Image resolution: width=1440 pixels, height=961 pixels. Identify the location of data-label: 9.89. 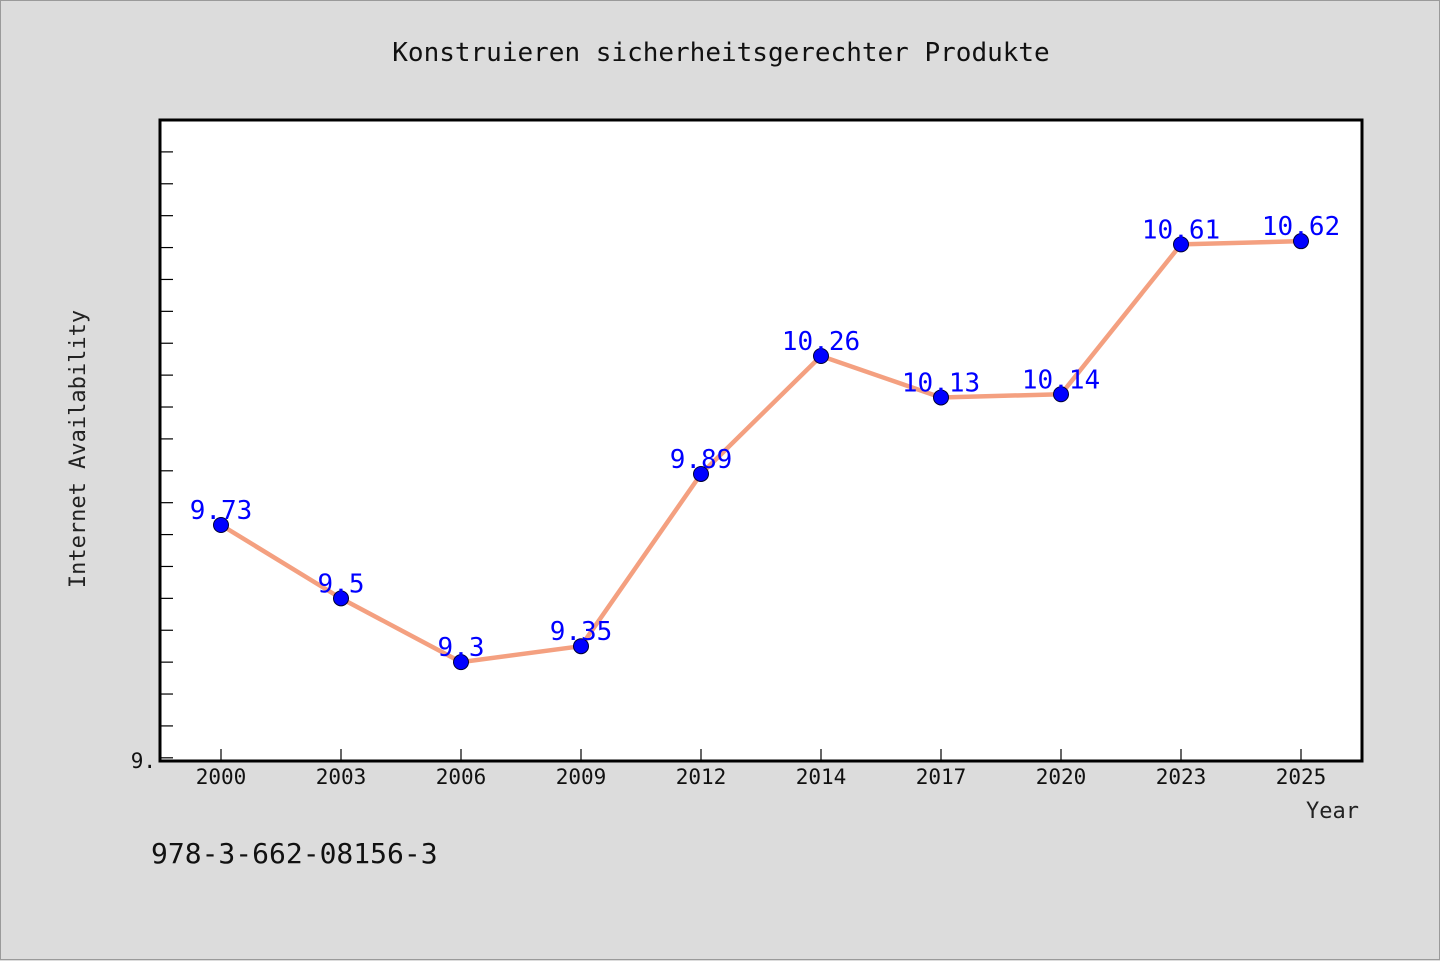
(701, 460).